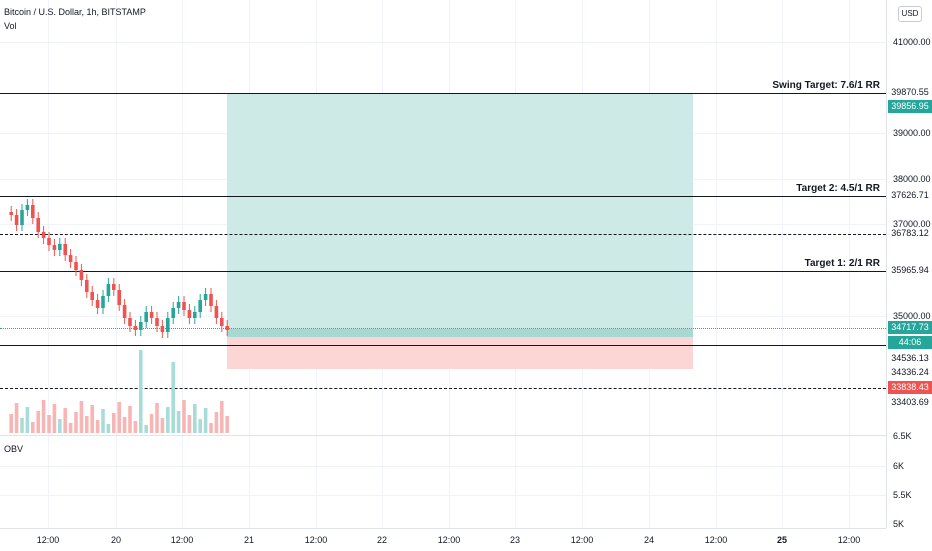  What do you see at coordinates (910, 92) in the screenshot?
I see `price-tag-swing-target: 39870.55` at bounding box center [910, 92].